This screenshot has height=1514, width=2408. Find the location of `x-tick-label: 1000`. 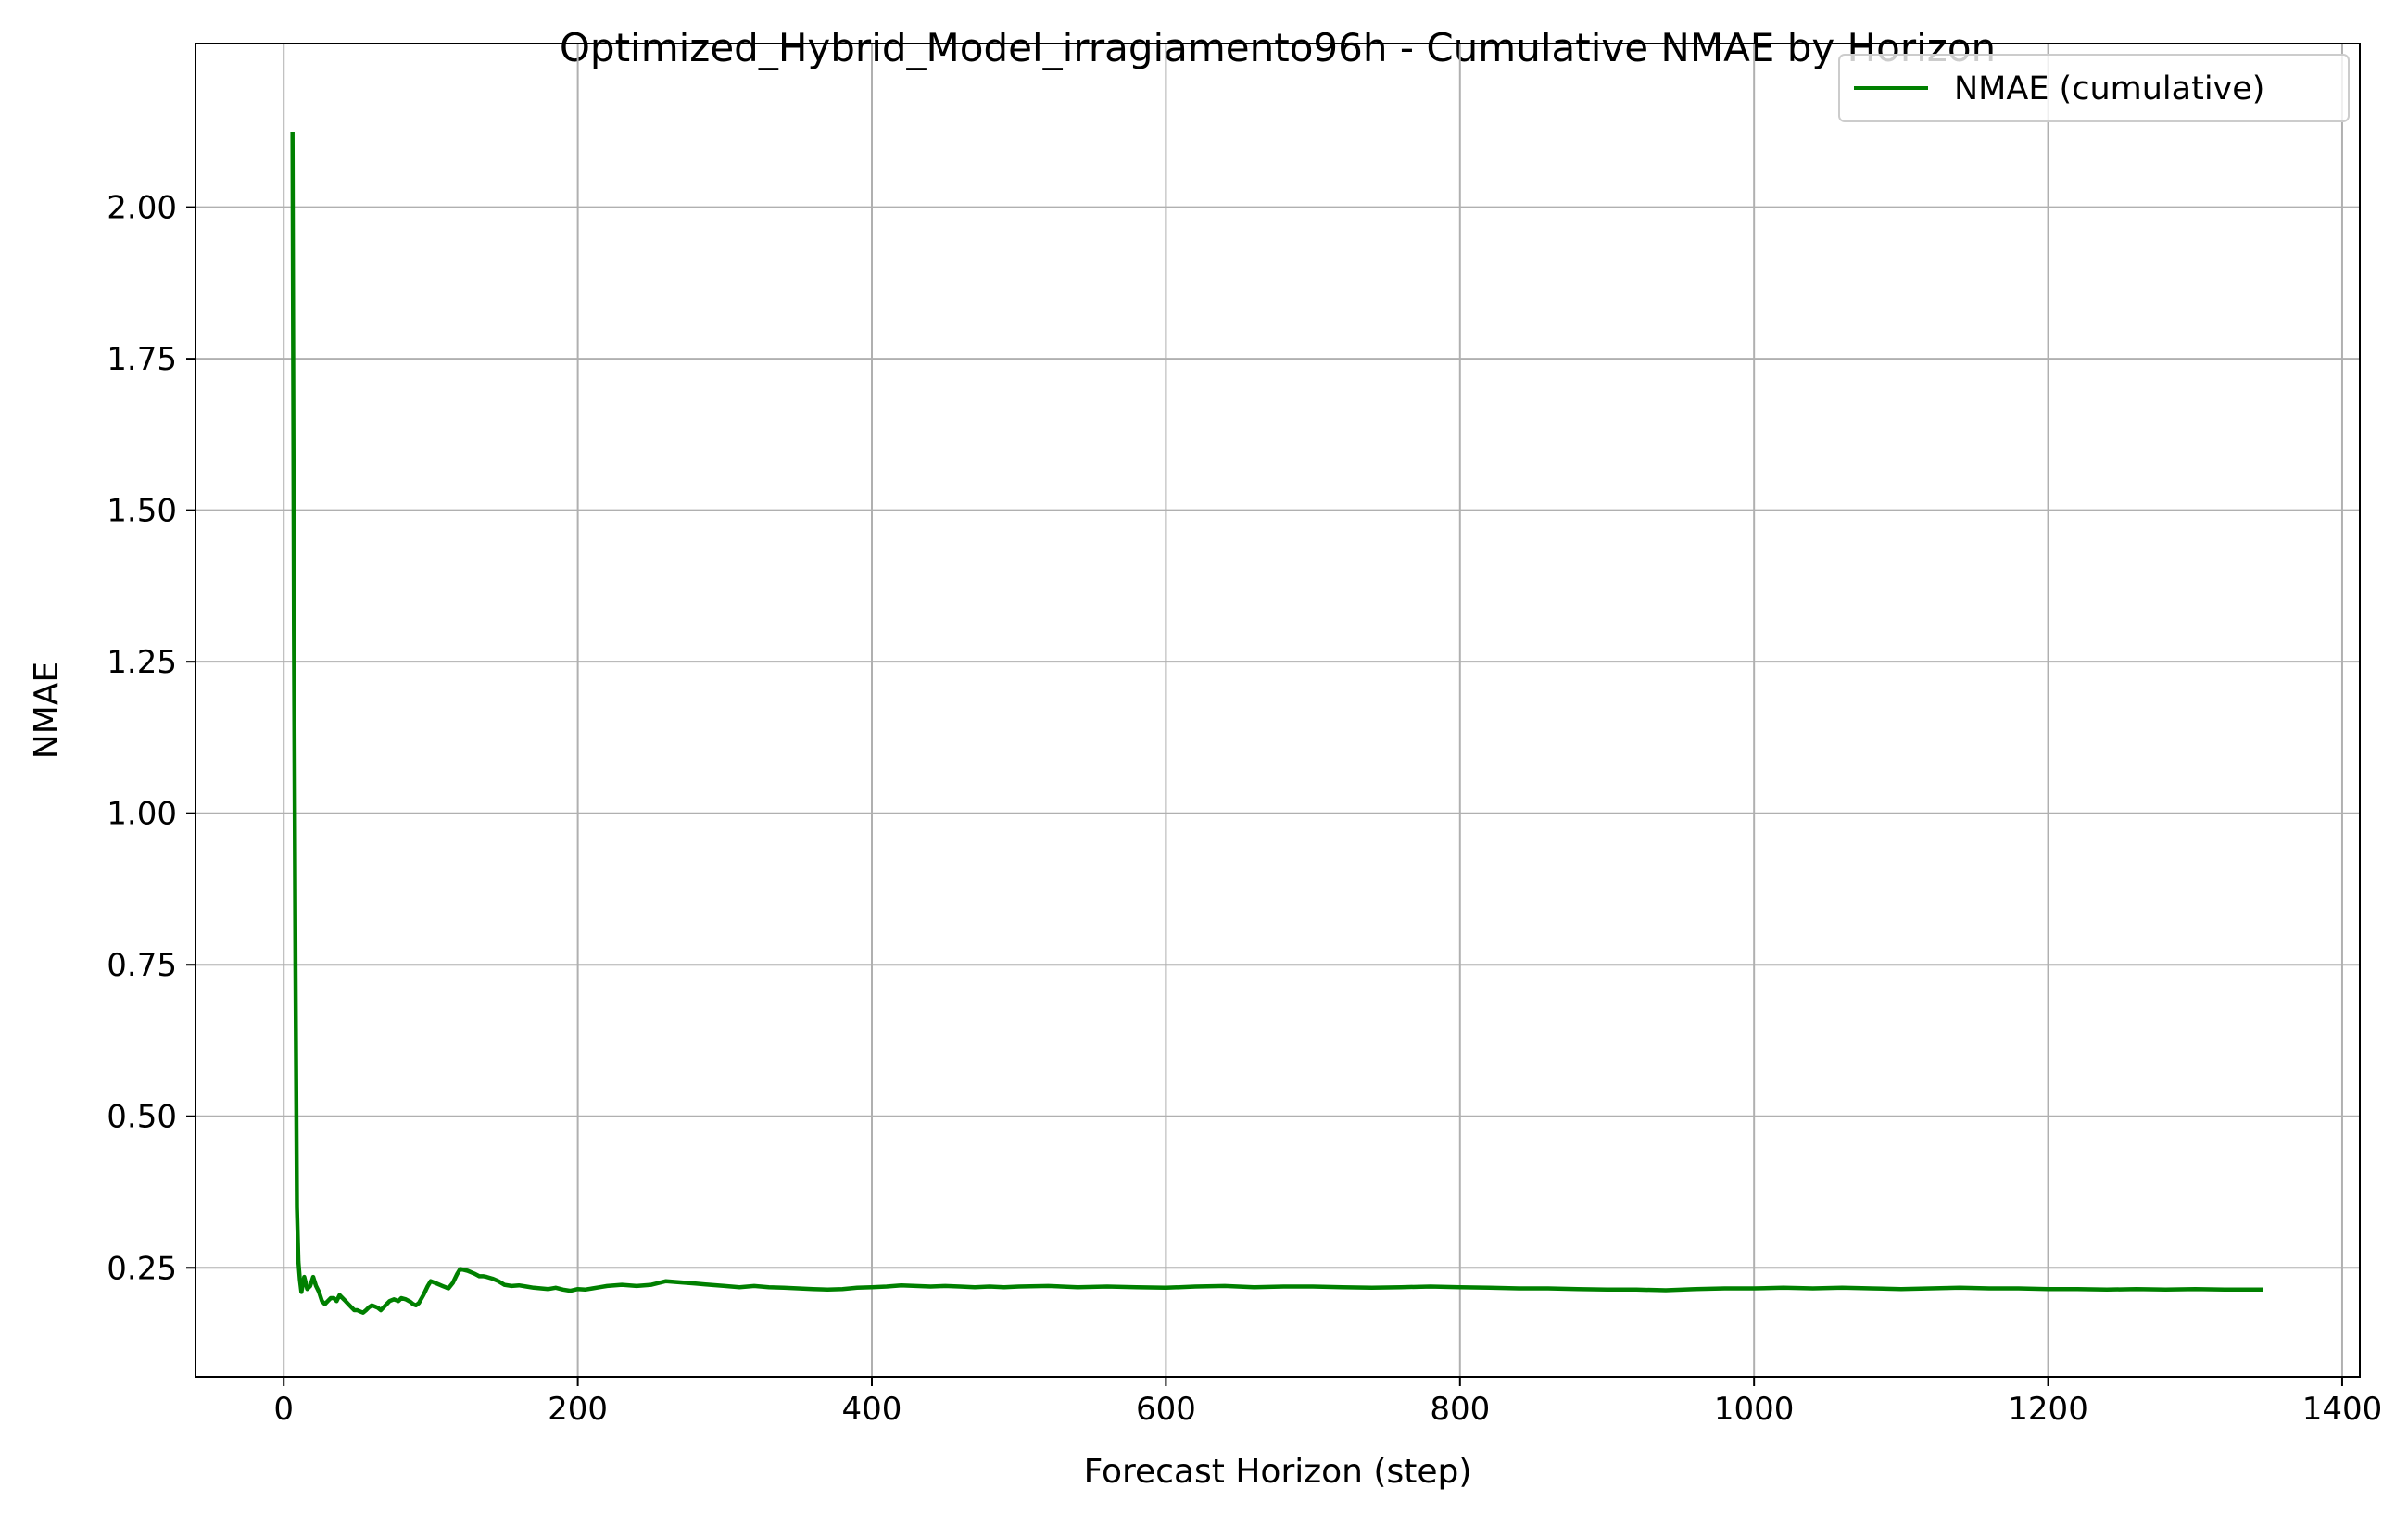

x-tick-label: 1000 is located at coordinates (1754, 1409).